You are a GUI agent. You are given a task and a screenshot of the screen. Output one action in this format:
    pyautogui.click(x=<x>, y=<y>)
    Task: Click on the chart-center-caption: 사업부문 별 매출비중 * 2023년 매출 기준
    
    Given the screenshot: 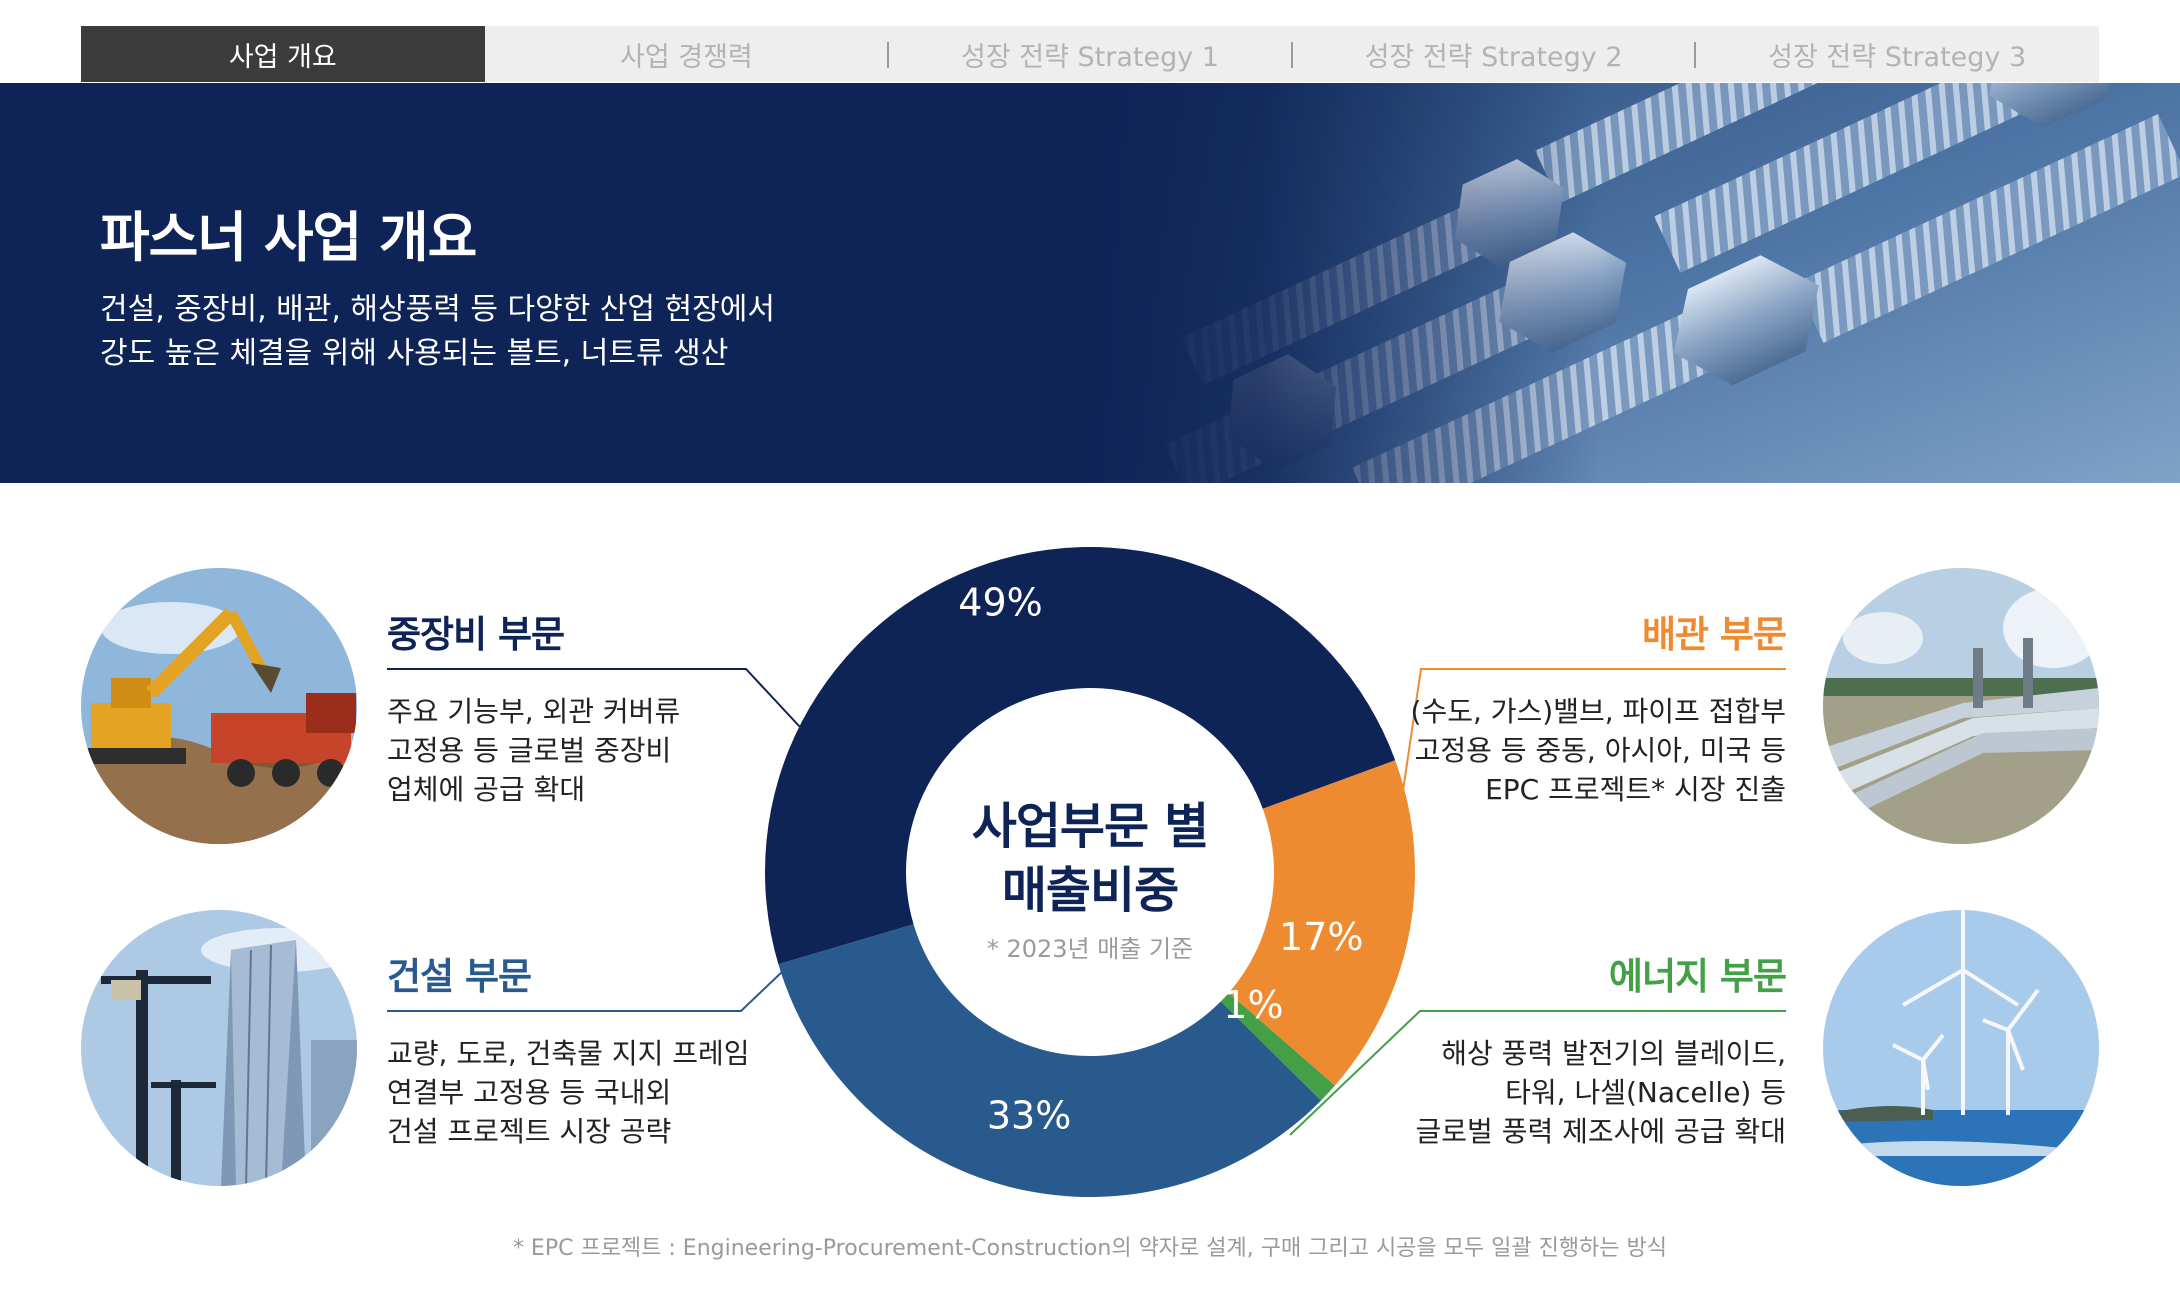 What is the action you would take?
    pyautogui.click(x=1090, y=879)
    